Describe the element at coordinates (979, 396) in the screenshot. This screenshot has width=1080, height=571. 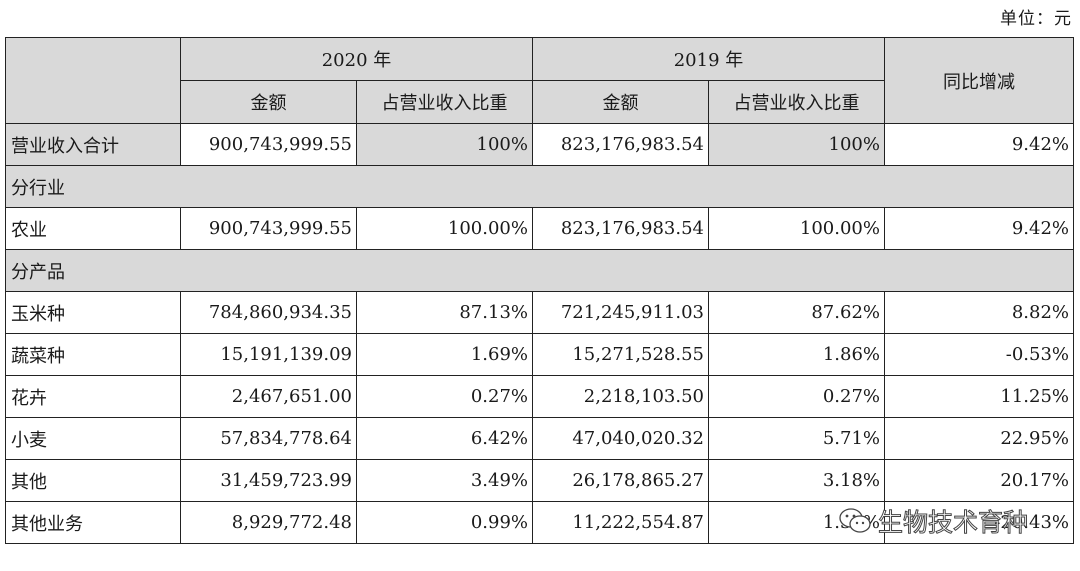
I see `yoy-change: 11.25%` at that location.